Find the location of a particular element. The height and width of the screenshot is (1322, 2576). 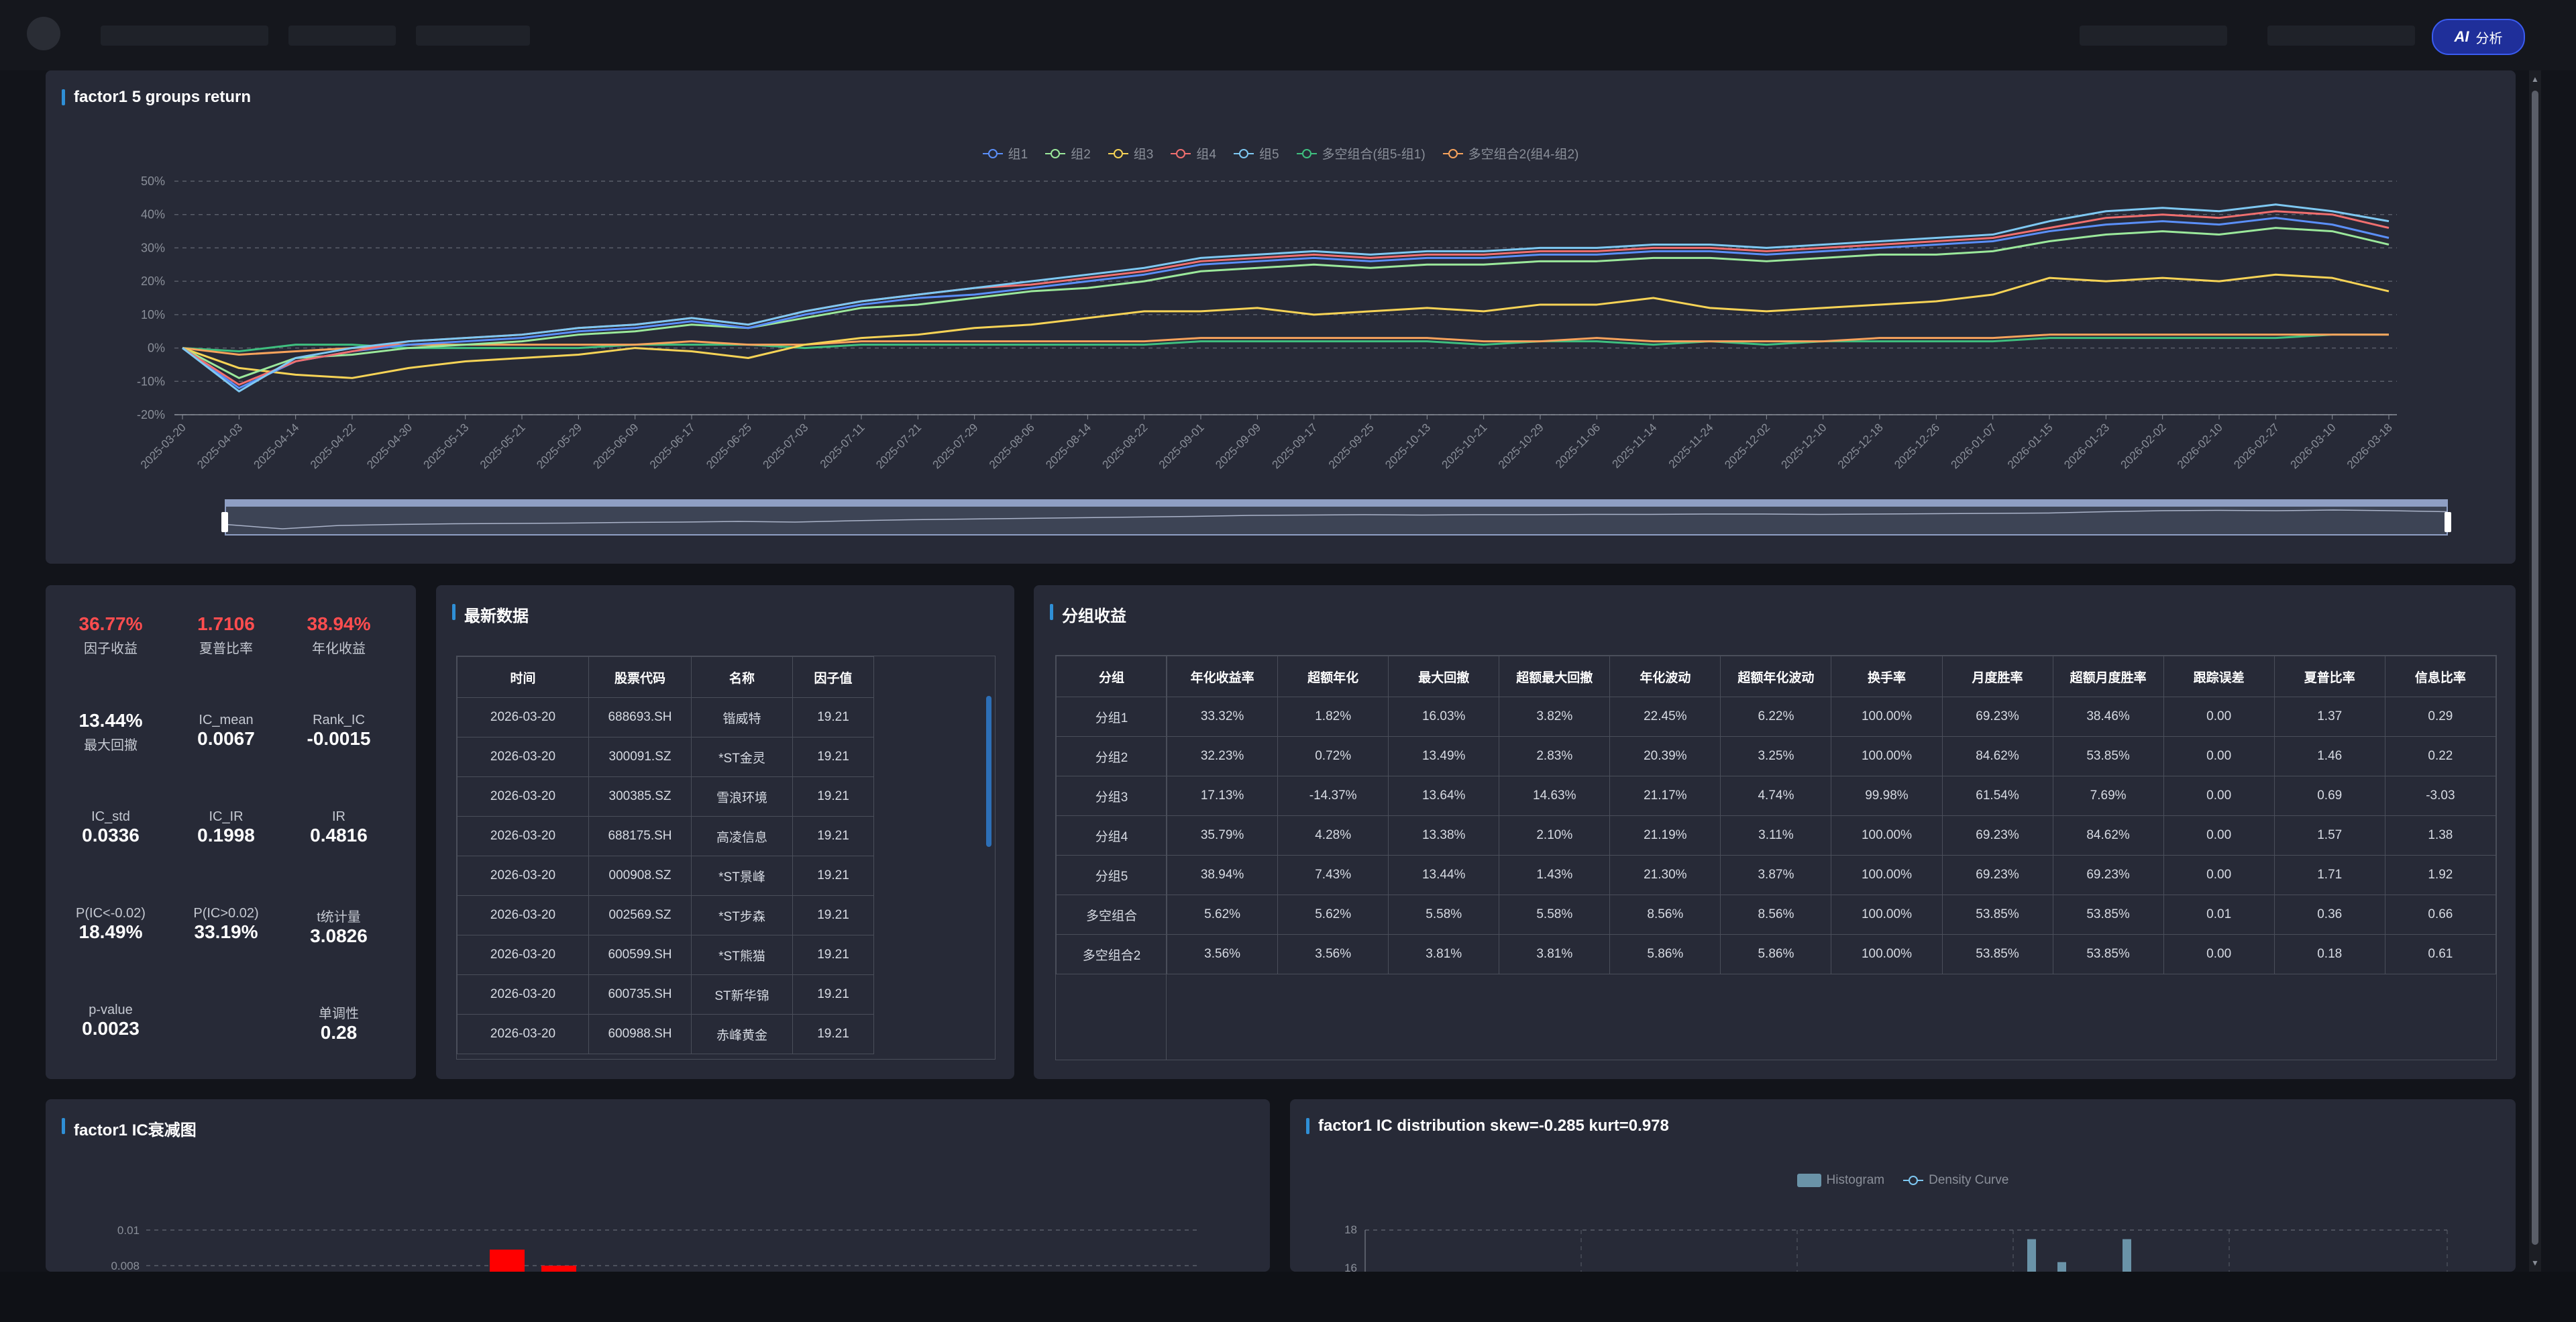

legend-item: 组5 is located at coordinates (1256, 153).